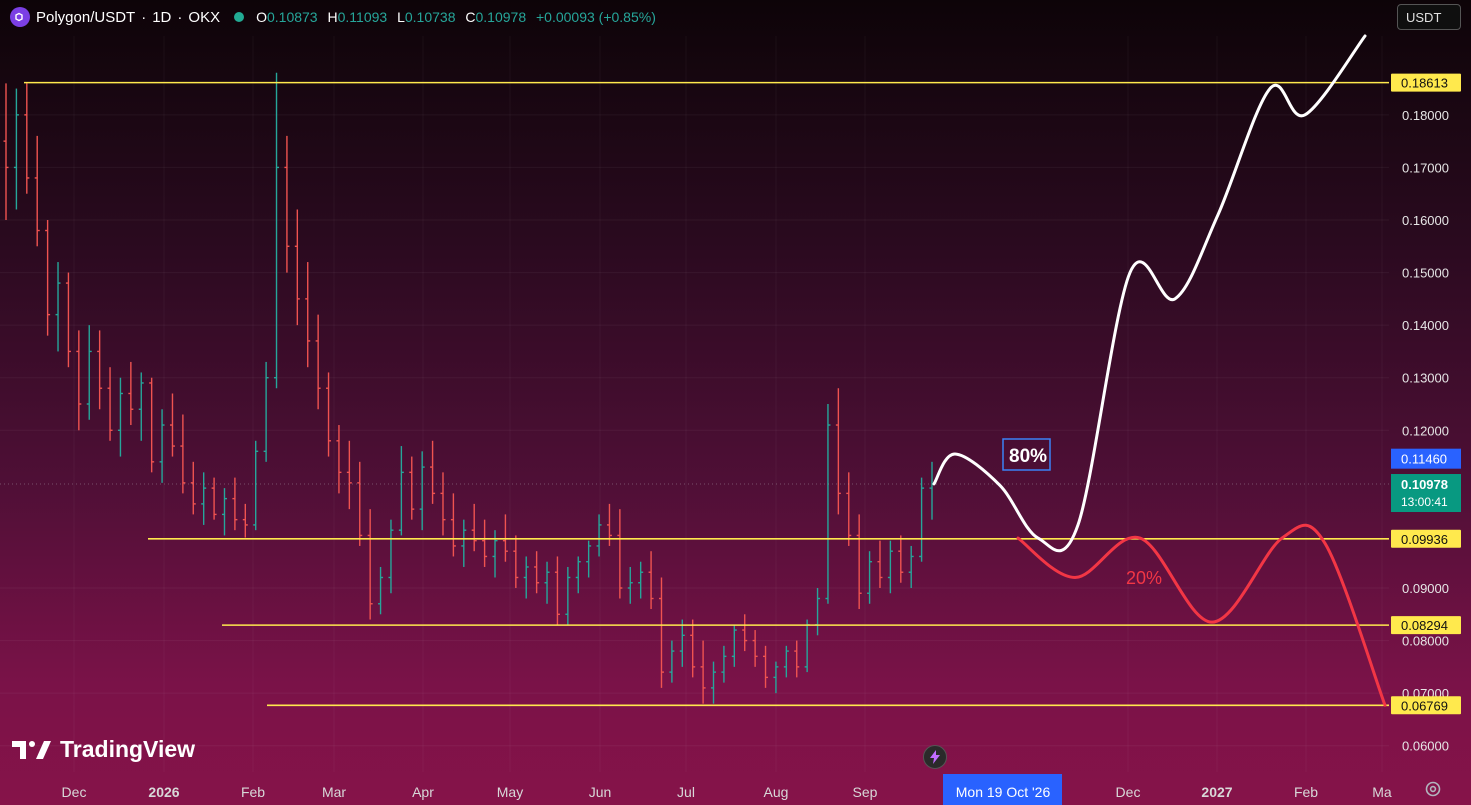 This screenshot has width=1471, height=805. What do you see at coordinates (776, 792) in the screenshot?
I see `x-tick-label: Aug` at bounding box center [776, 792].